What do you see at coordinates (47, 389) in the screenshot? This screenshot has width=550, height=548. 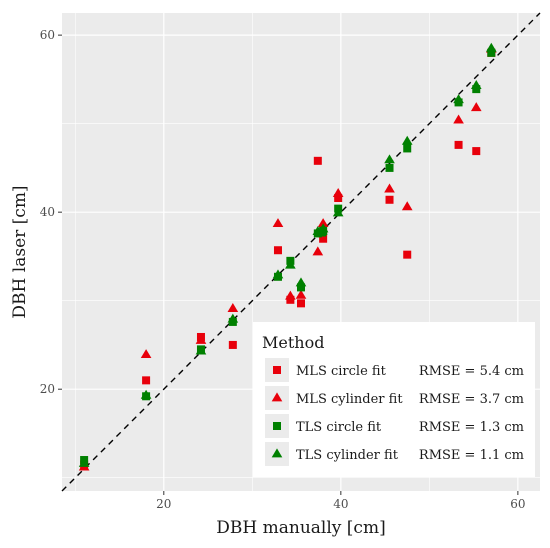 I see `y-tick-label: 20` at bounding box center [47, 389].